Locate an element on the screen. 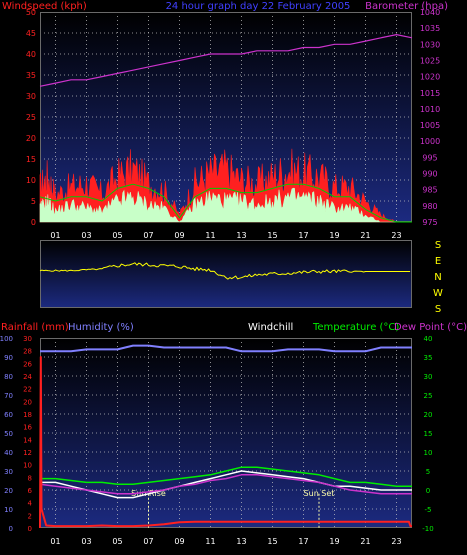  rainfall-tick-label: 12 is located at coordinates (27, 453).